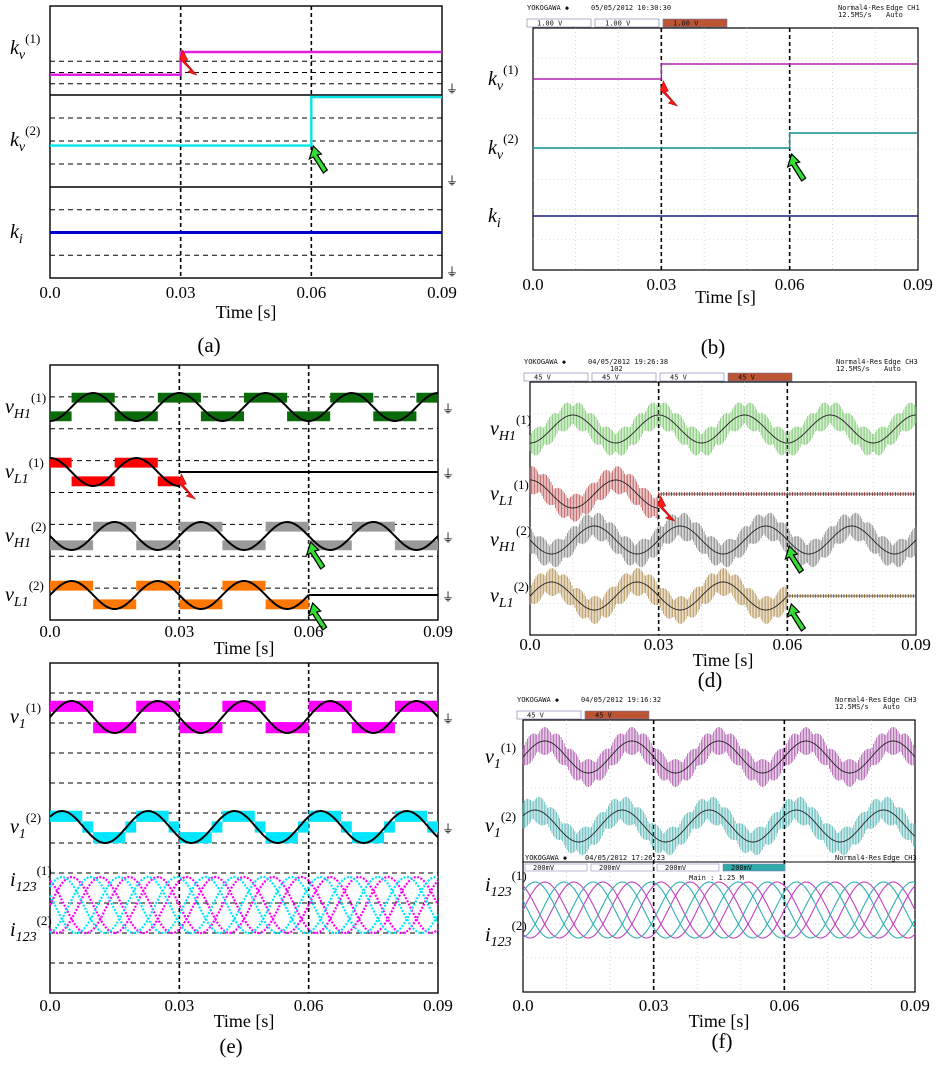 This screenshot has height=1066, width=937. I want to click on x-tick-label: 0.03, so click(181, 292).